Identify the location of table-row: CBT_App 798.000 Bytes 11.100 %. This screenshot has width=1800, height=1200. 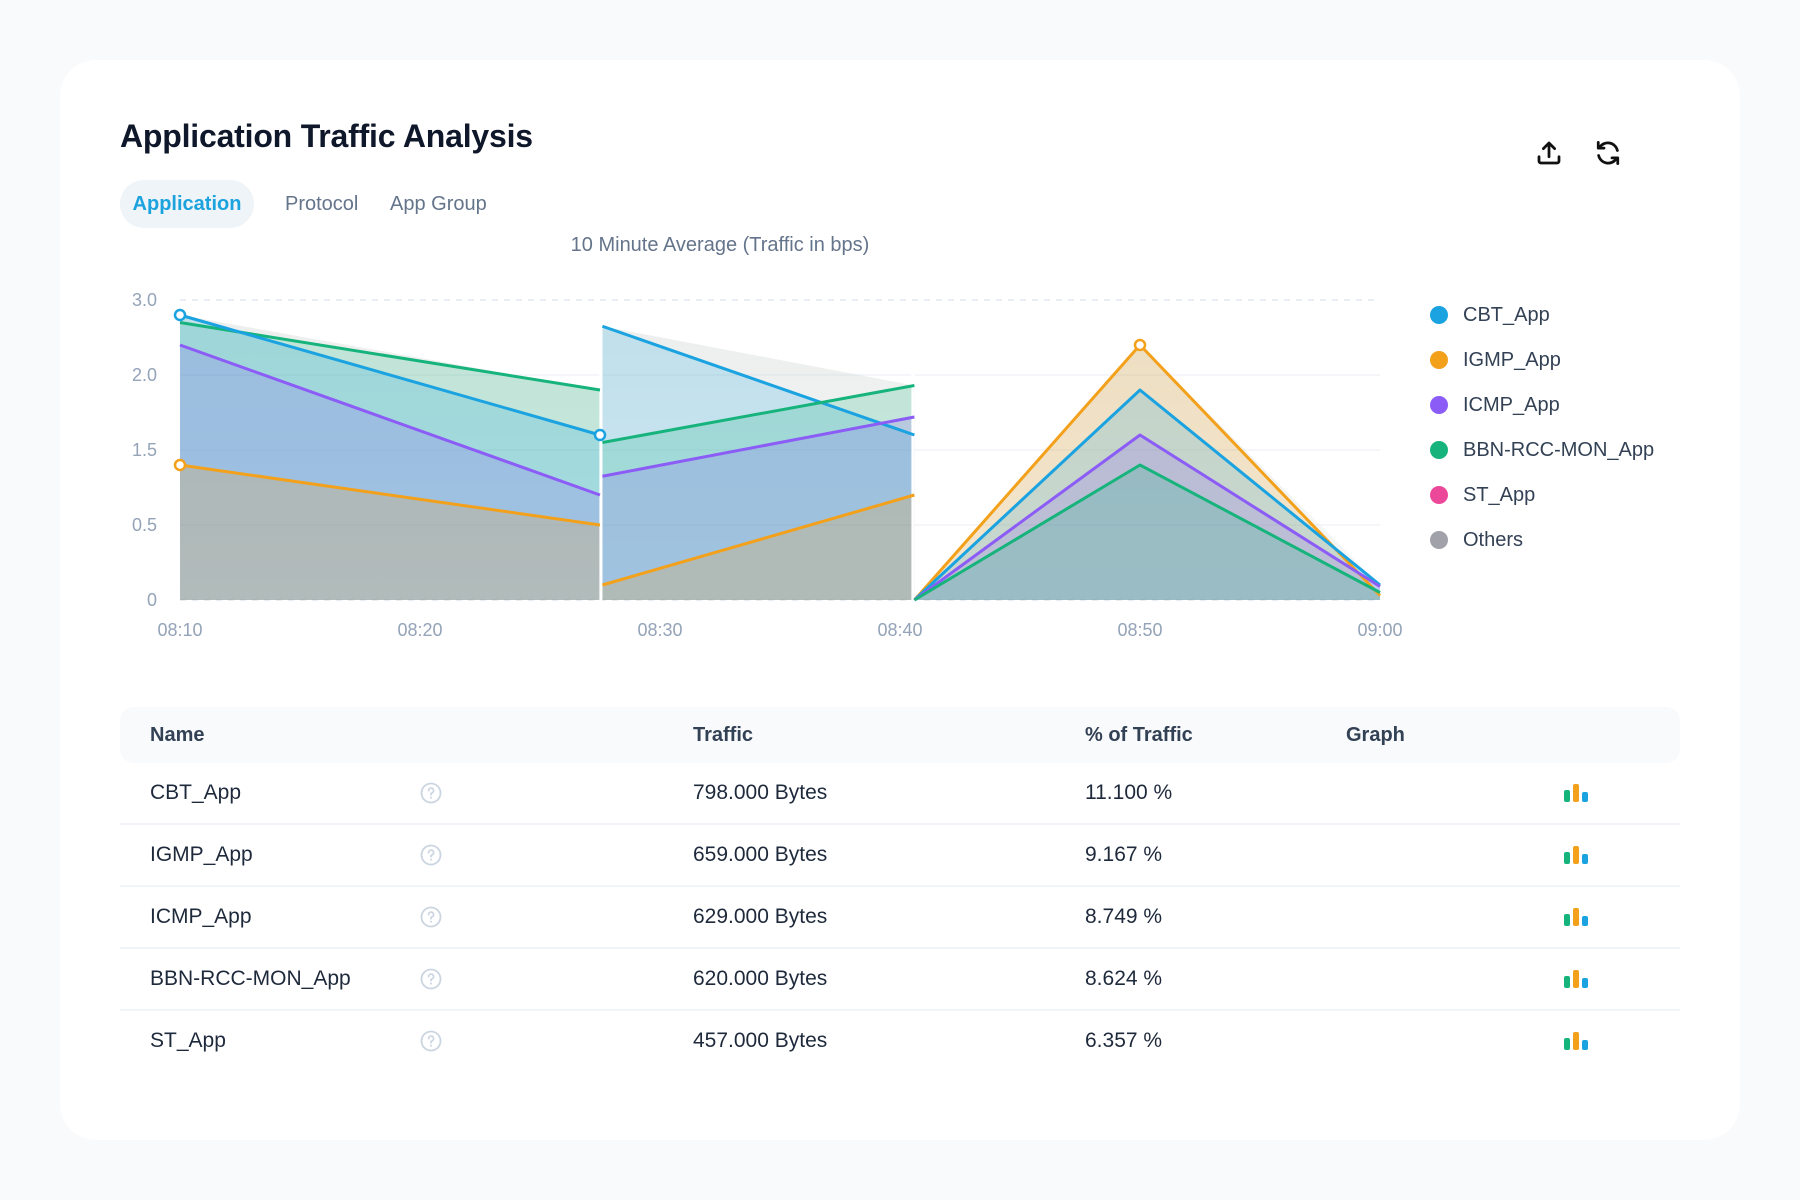
(900, 794).